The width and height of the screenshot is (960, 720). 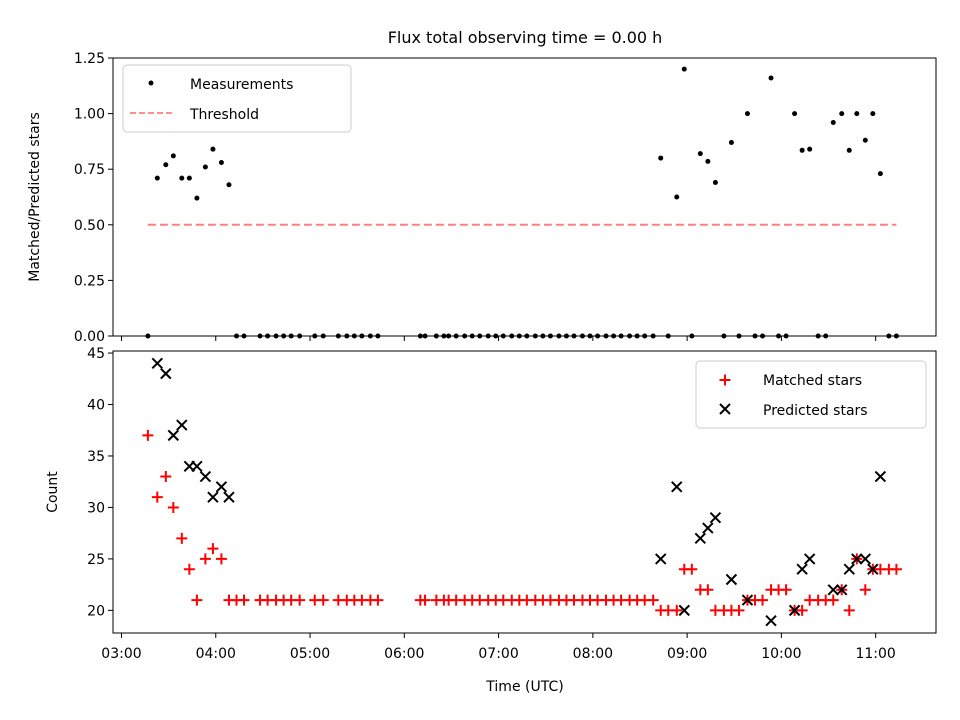 I want to click on count-x-tick-label: 09:00, so click(x=687, y=654).